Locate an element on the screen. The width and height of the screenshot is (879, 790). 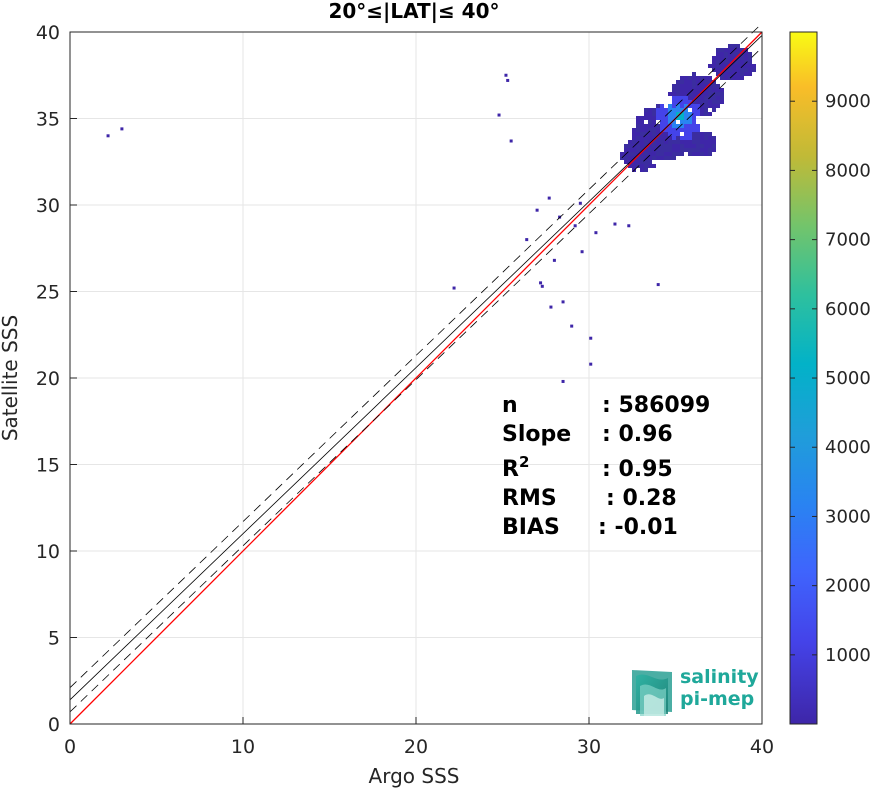
x-axis-label: Argo SSS is located at coordinates (414, 776).